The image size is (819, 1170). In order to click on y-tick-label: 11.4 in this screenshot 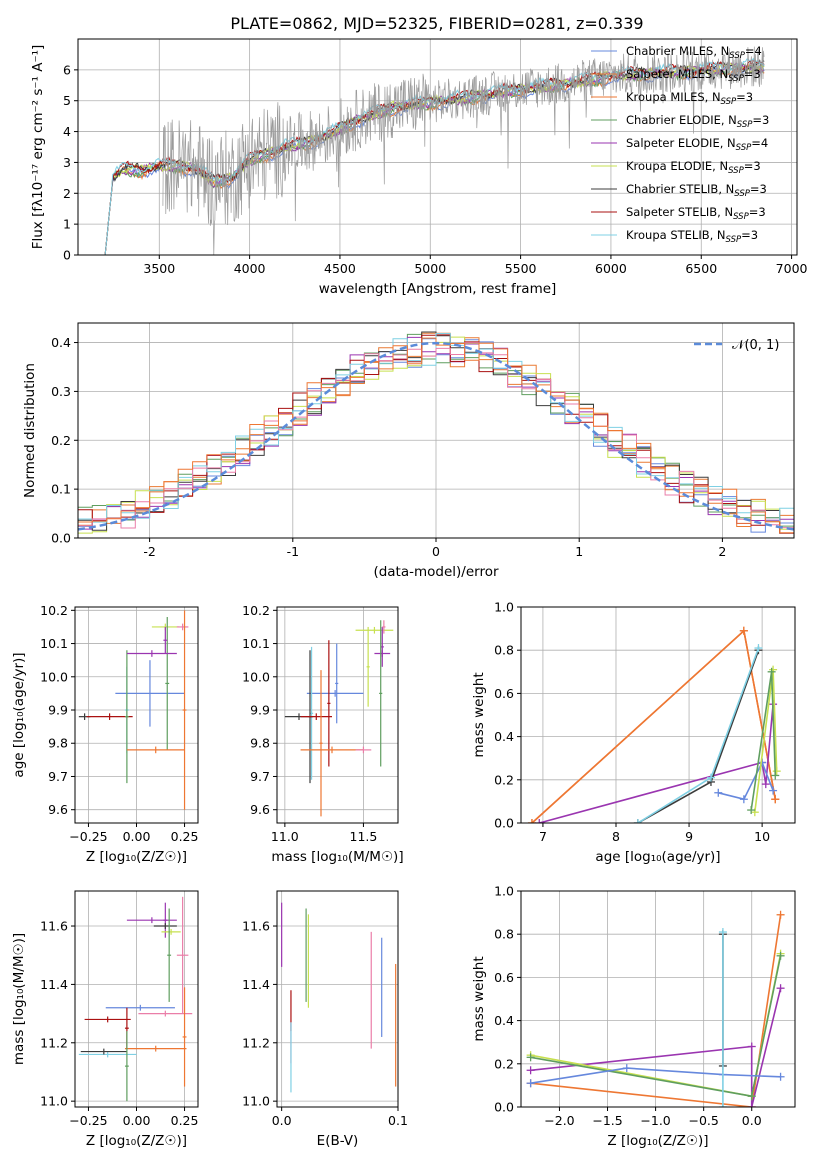, I will do `click(54, 984)`.